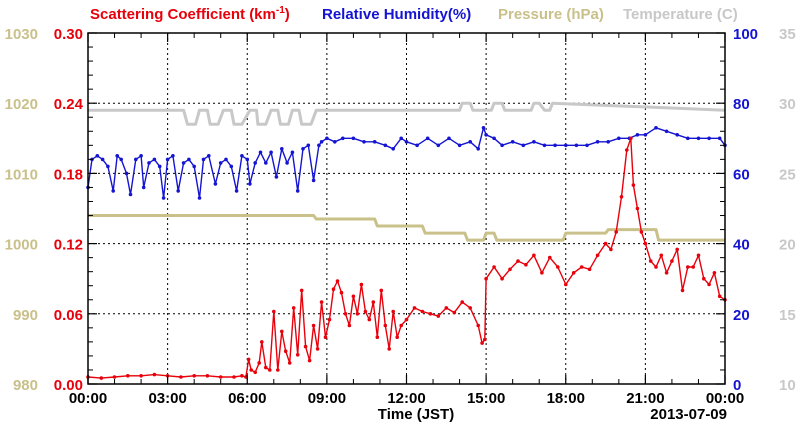  What do you see at coordinates (68, 174) in the screenshot?
I see `scattering-tick-label: 0.18` at bounding box center [68, 174].